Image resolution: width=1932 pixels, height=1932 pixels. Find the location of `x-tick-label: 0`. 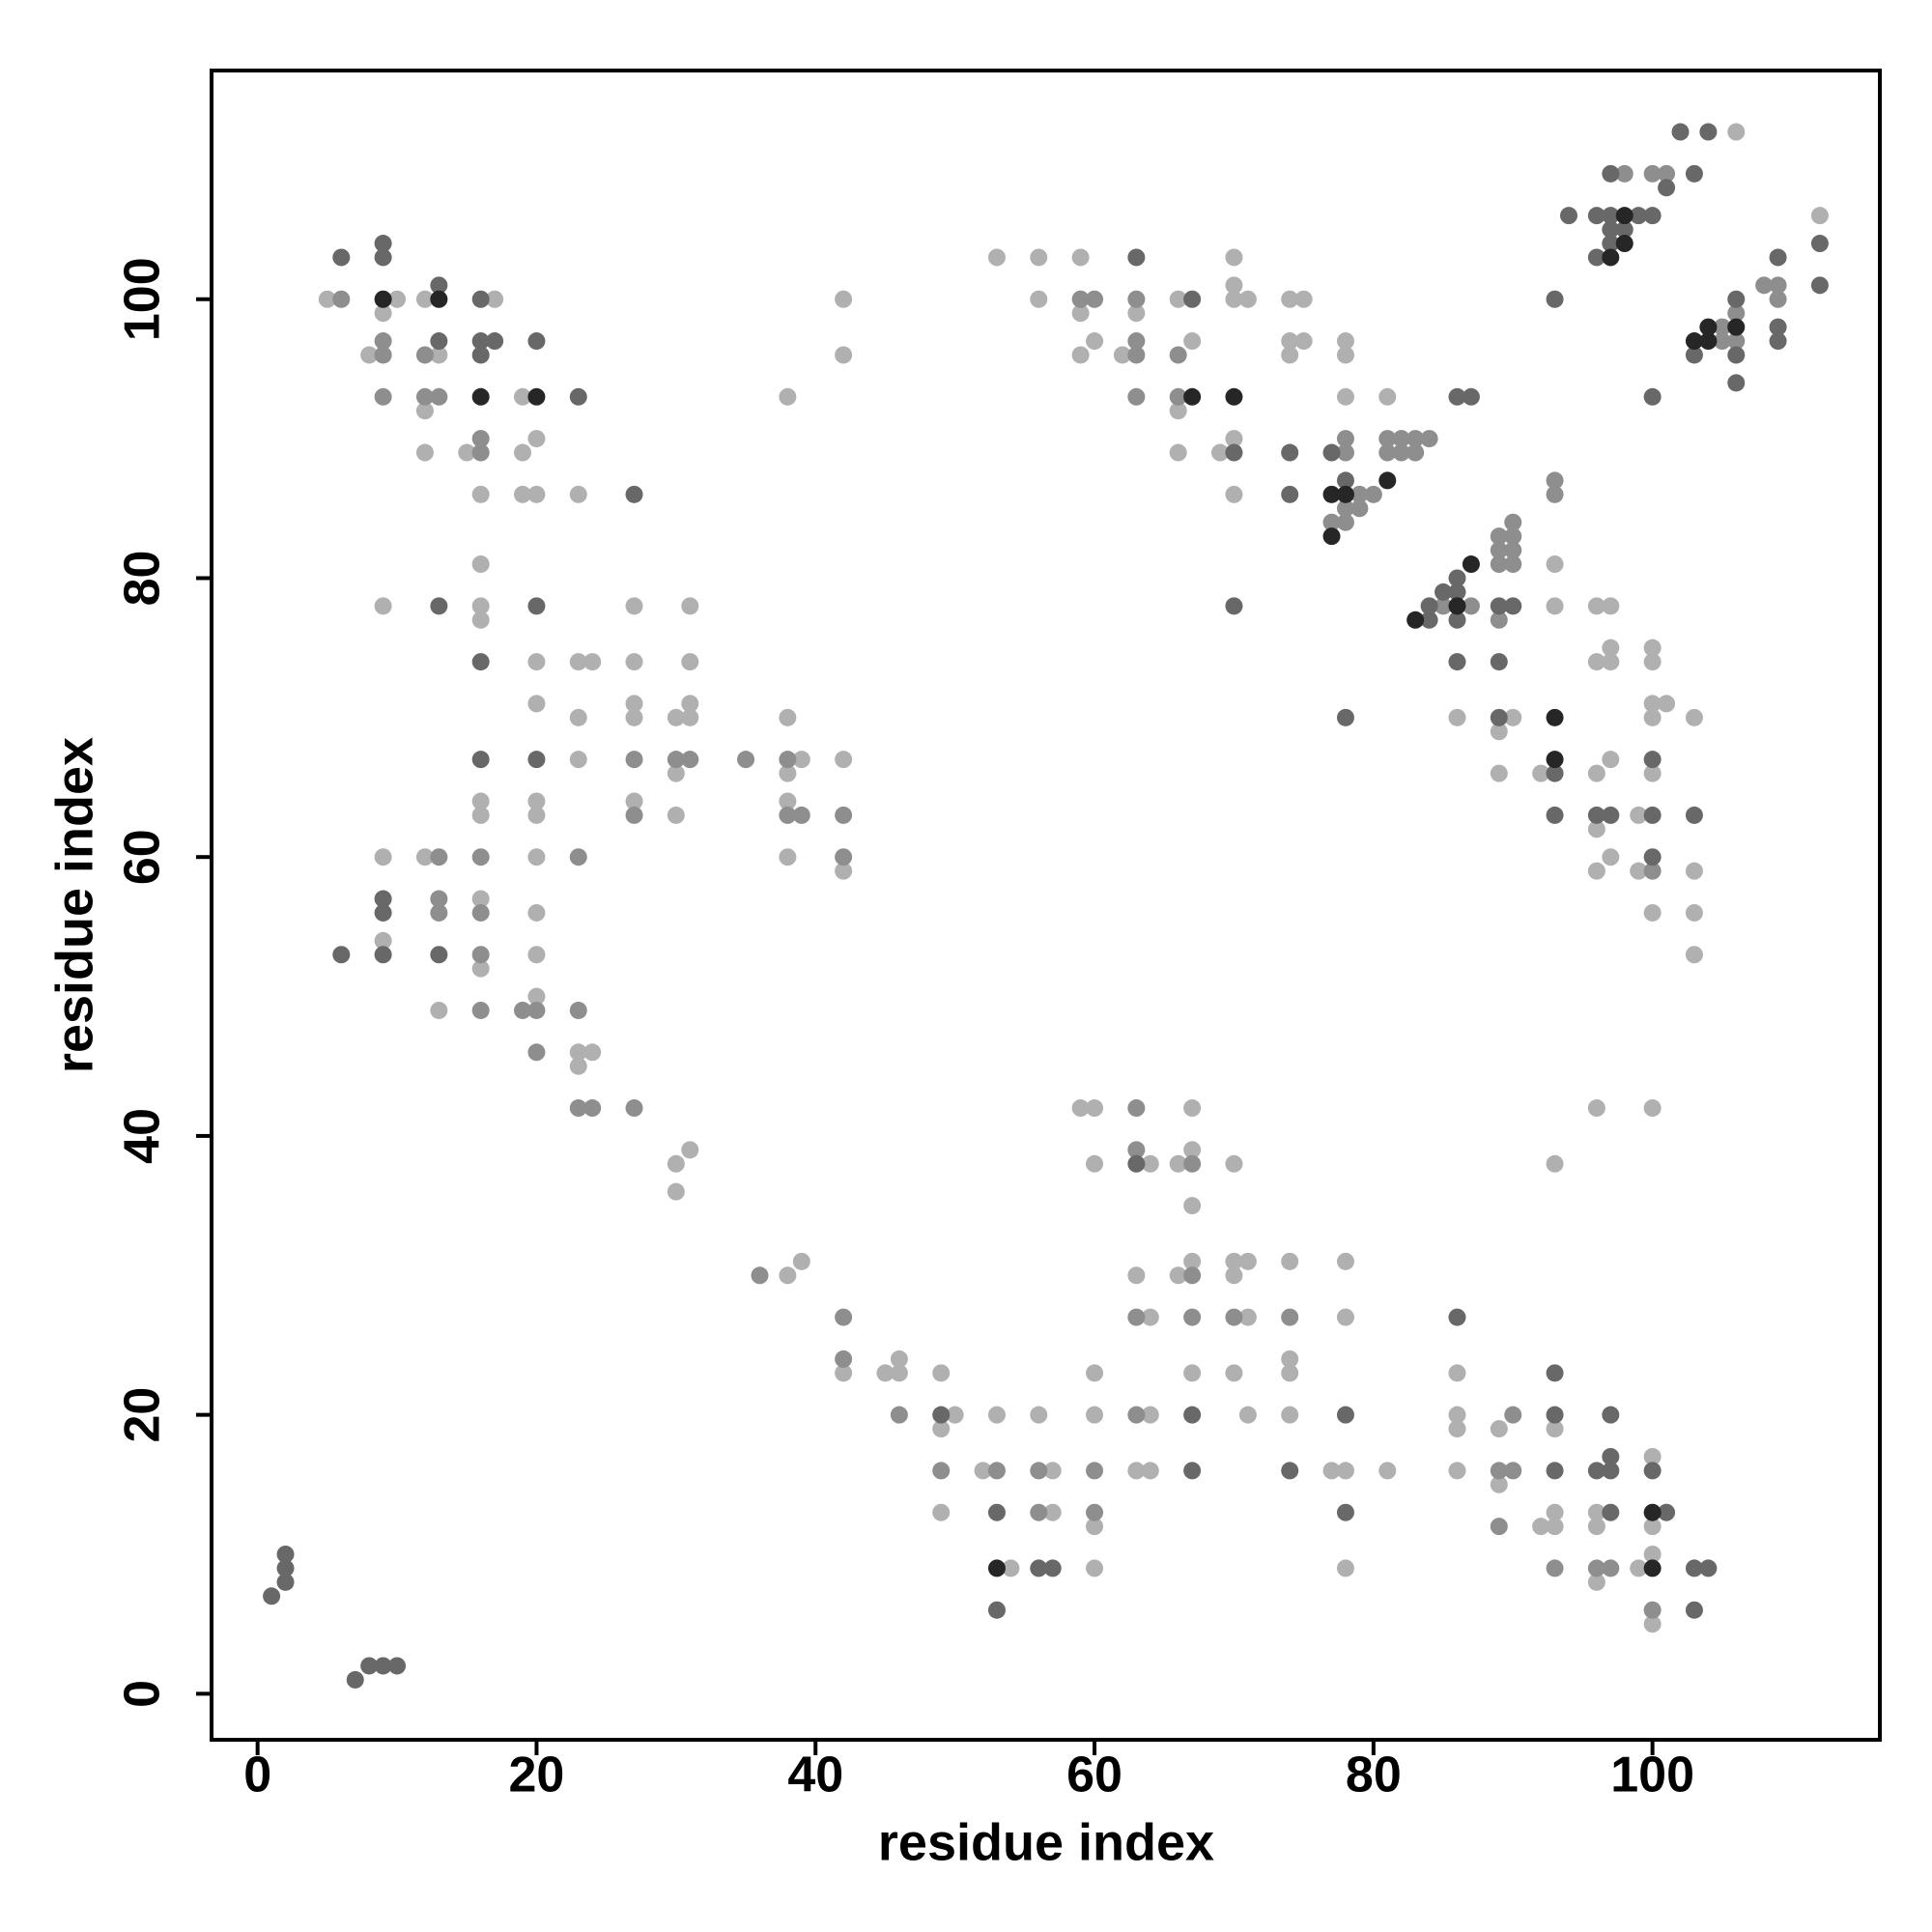

x-tick-label: 0 is located at coordinates (257, 1775).